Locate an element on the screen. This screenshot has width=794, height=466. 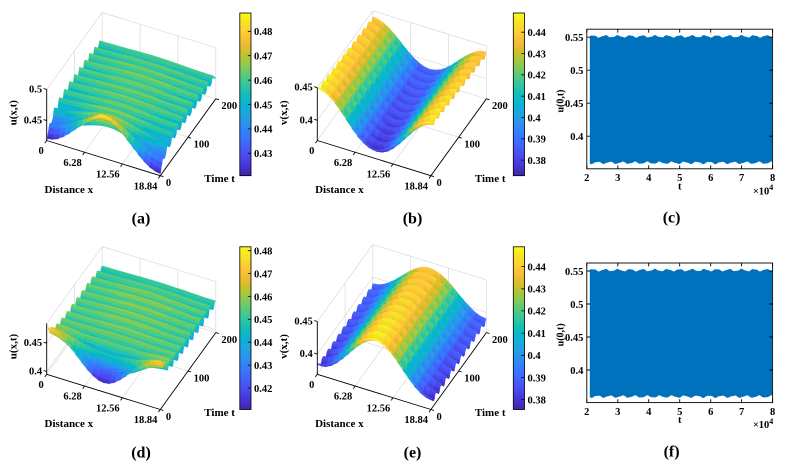
svg-text: 0.55 is located at coordinates (574, 38).